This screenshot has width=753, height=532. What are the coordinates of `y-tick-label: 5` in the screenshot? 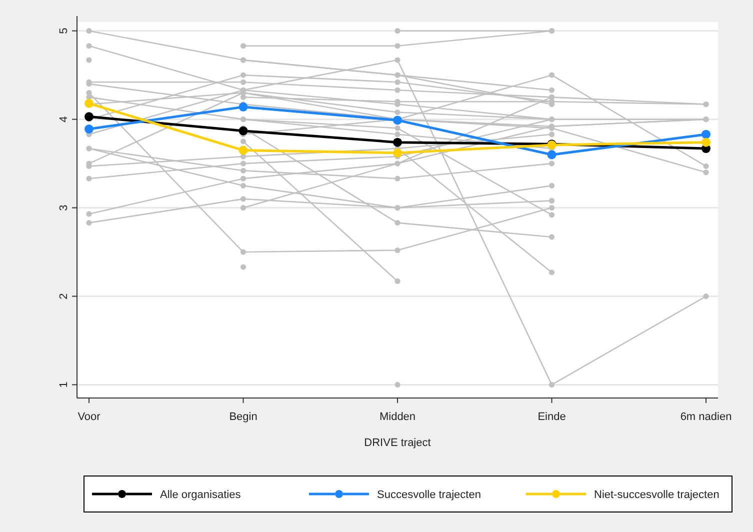 It's located at (64, 31).